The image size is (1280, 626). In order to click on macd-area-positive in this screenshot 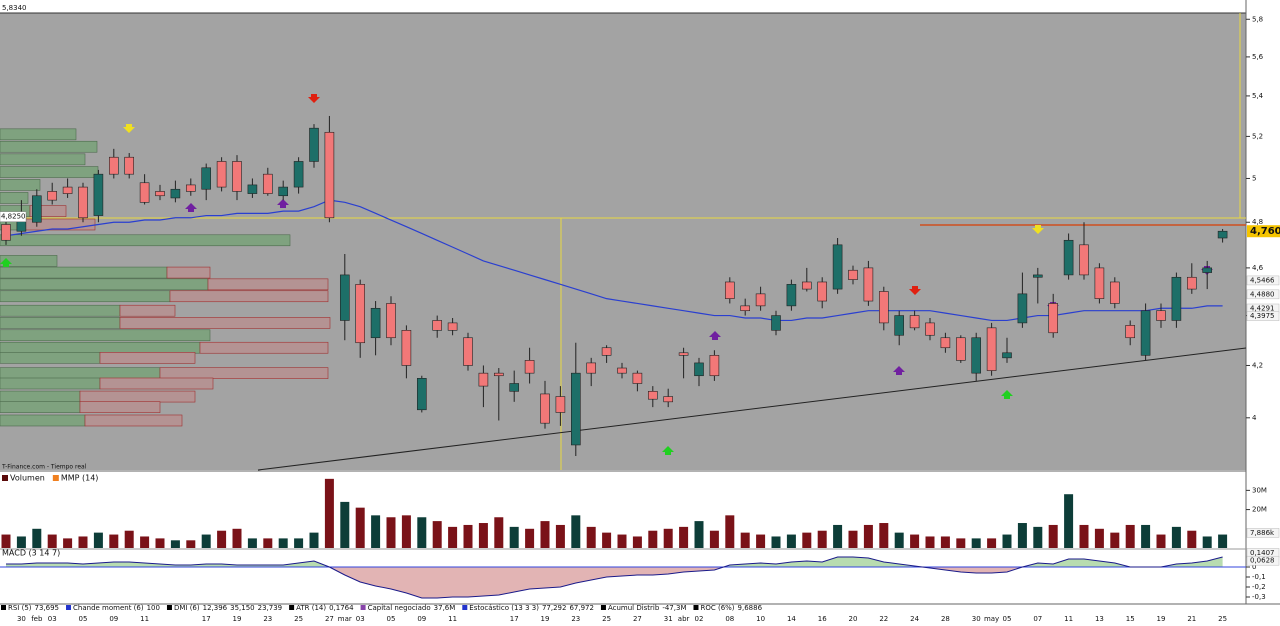, I will do `click(614, 562)`.